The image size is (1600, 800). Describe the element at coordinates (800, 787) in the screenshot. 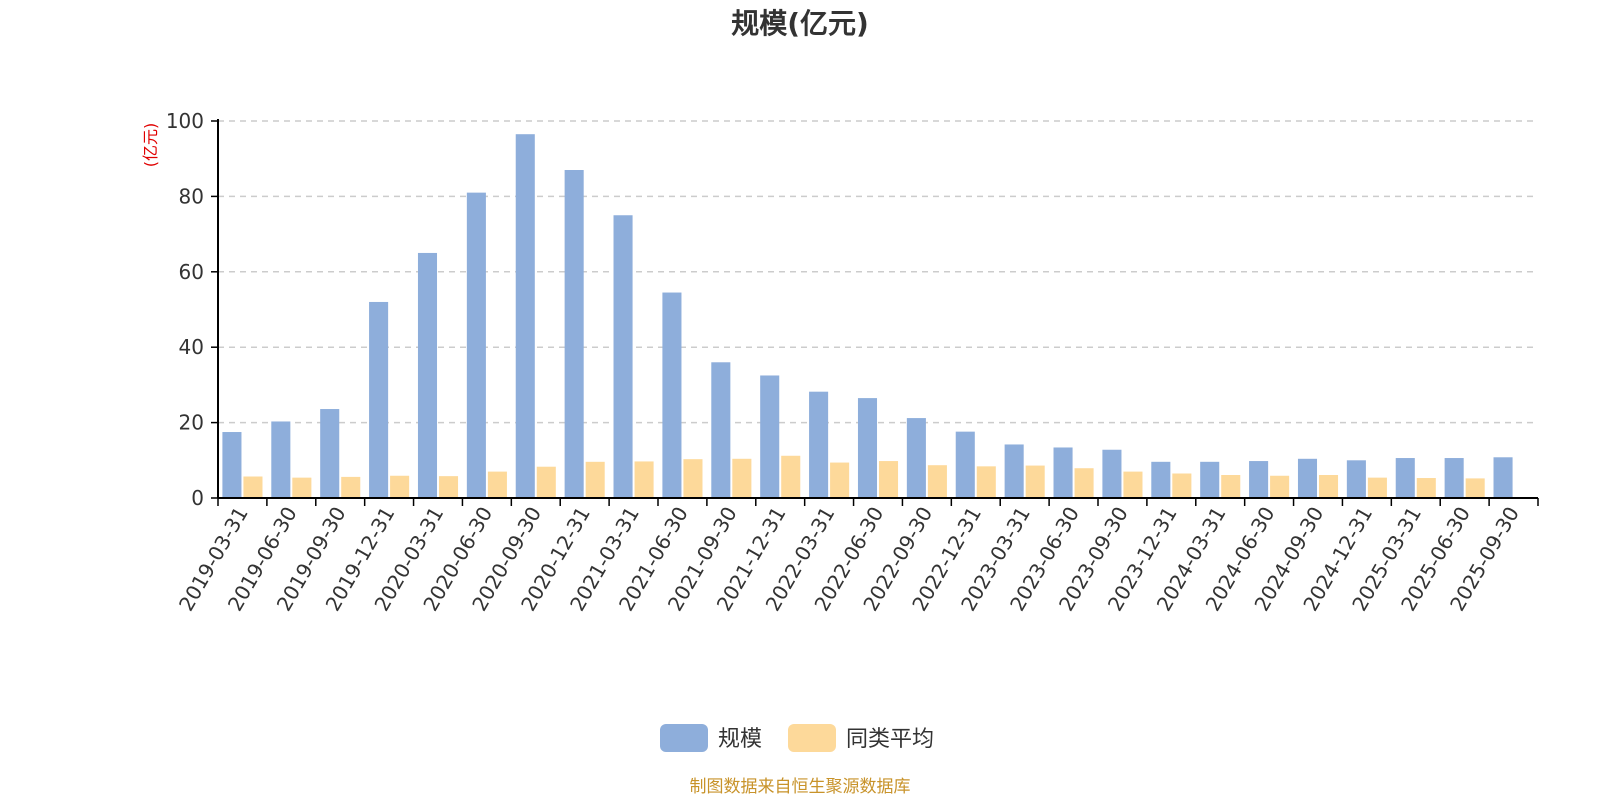

I see `source-footnote: 制图数据来自恒生聚源数据库` at that location.